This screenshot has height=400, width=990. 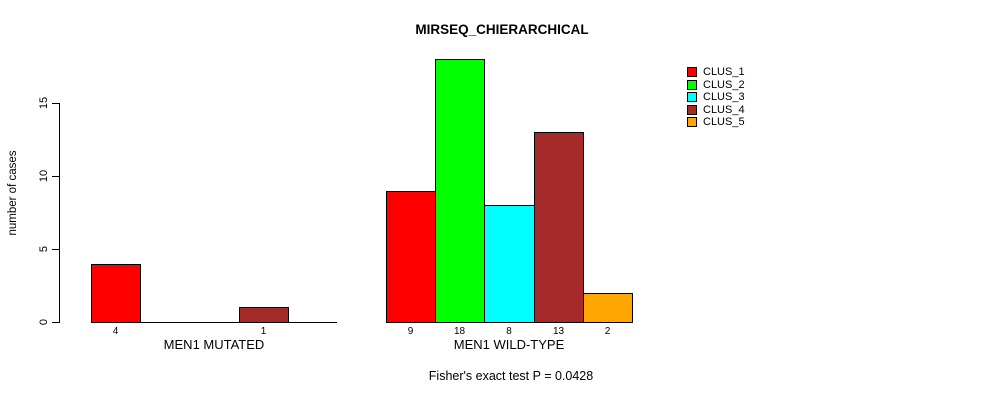 What do you see at coordinates (558, 331) in the screenshot?
I see `bar-value-label: 13` at bounding box center [558, 331].